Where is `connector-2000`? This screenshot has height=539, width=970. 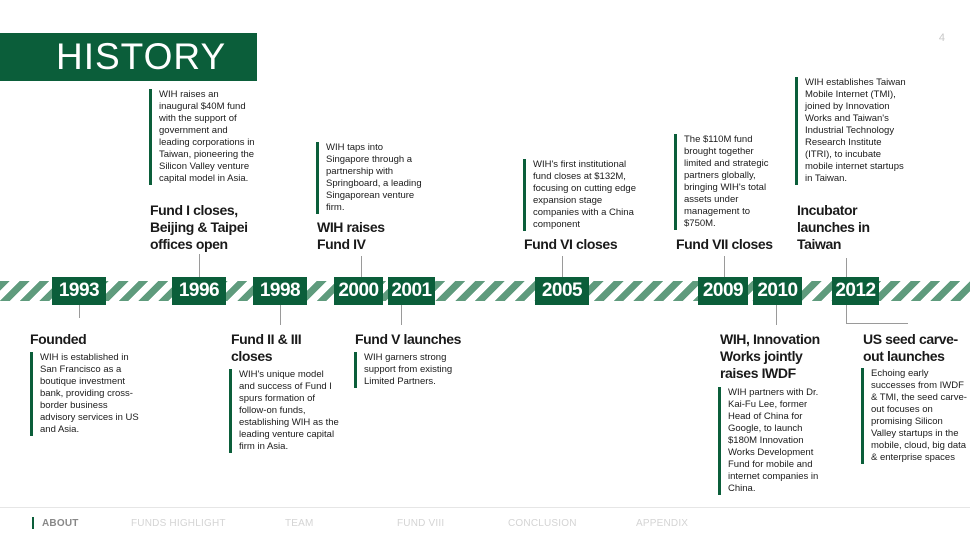 connector-2000 is located at coordinates (361, 266).